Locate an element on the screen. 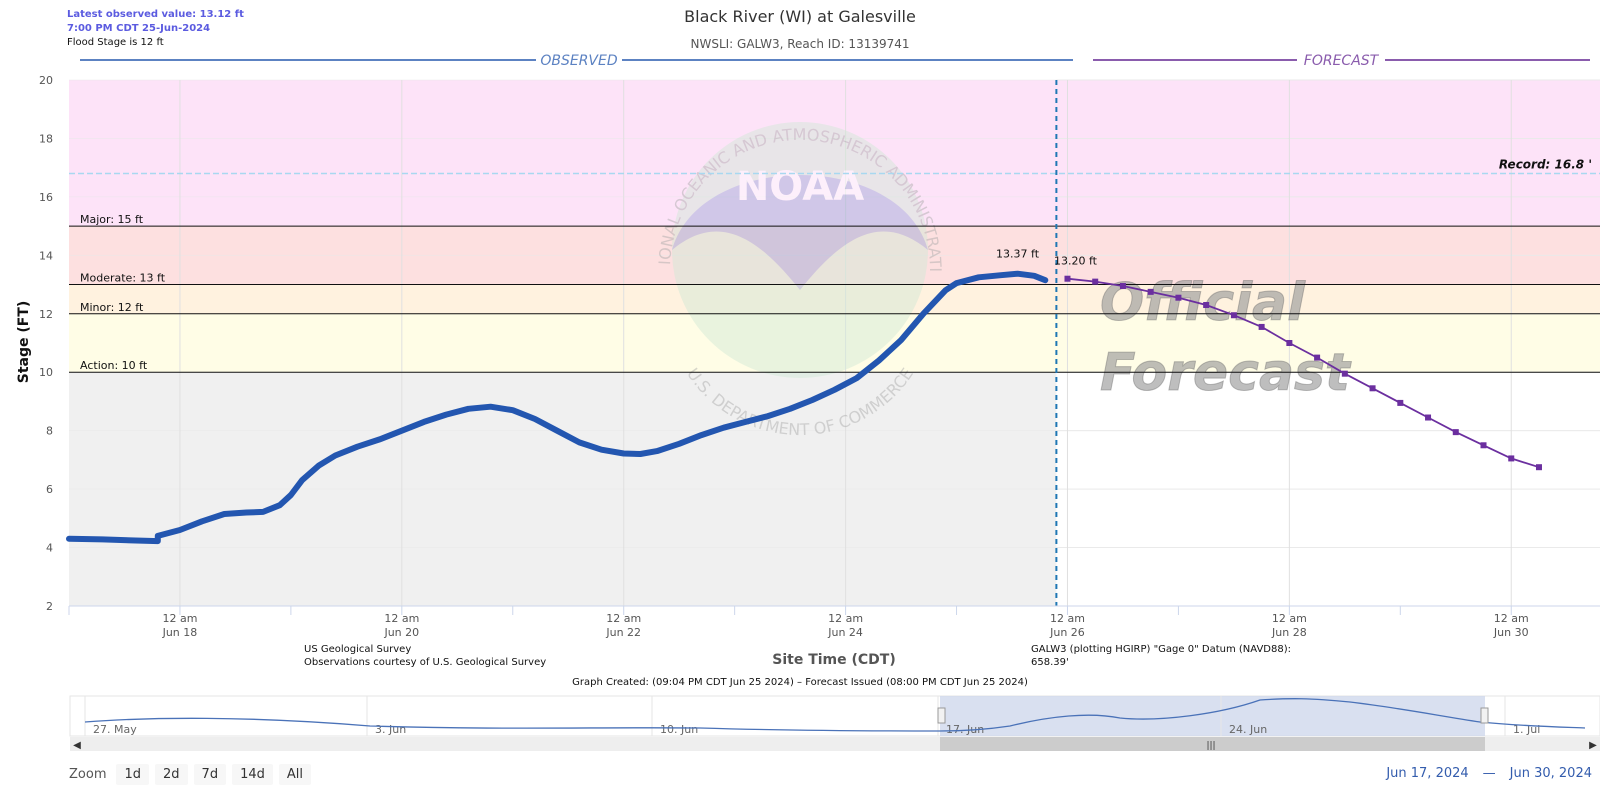 Image resolution: width=1600 pixels, height=800 pixels. y-tick-label: 16 is located at coordinates (46, 197).